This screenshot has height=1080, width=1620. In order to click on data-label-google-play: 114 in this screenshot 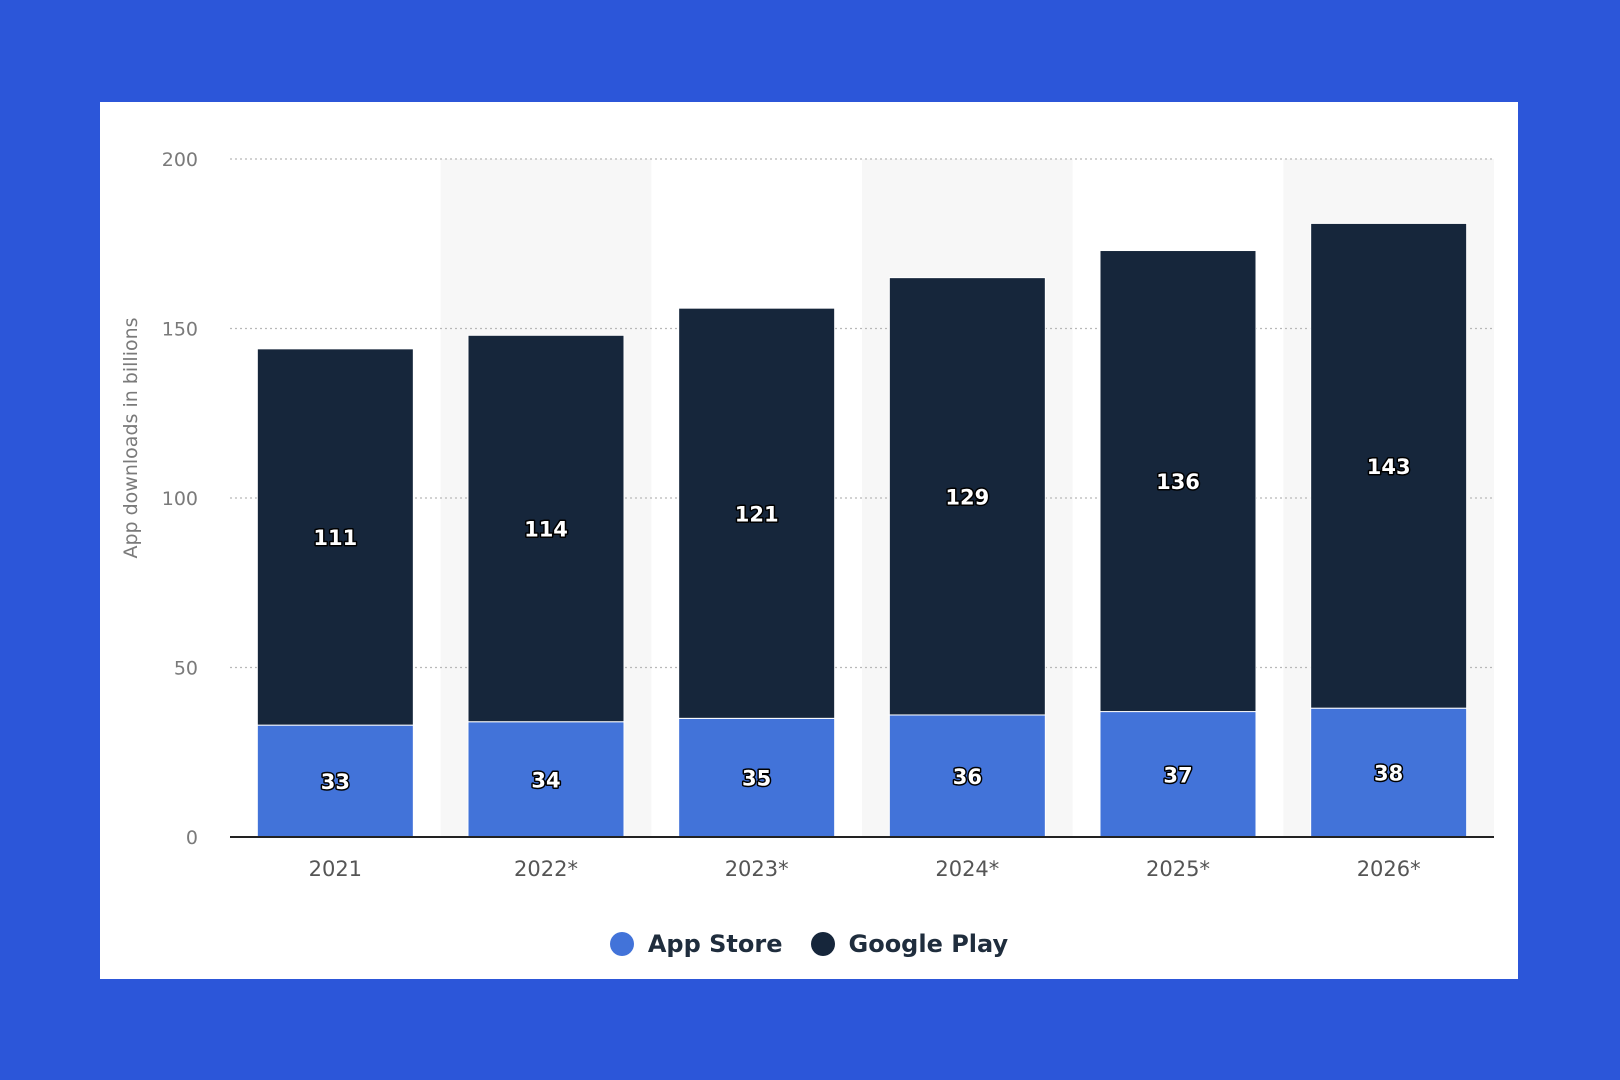, I will do `click(546, 530)`.